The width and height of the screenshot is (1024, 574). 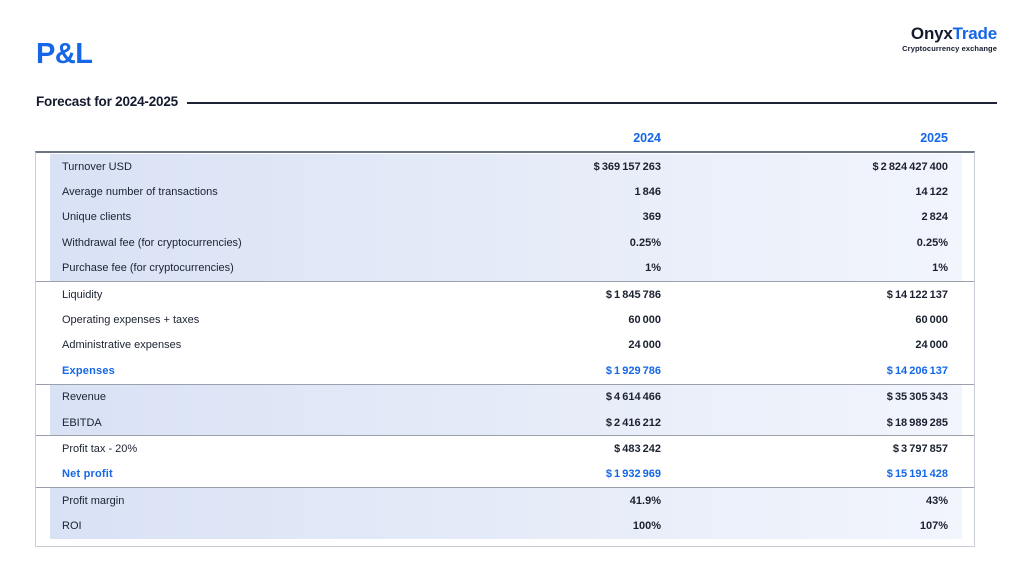 I want to click on value-2025: $ 14 122 137, so click(x=917, y=294).